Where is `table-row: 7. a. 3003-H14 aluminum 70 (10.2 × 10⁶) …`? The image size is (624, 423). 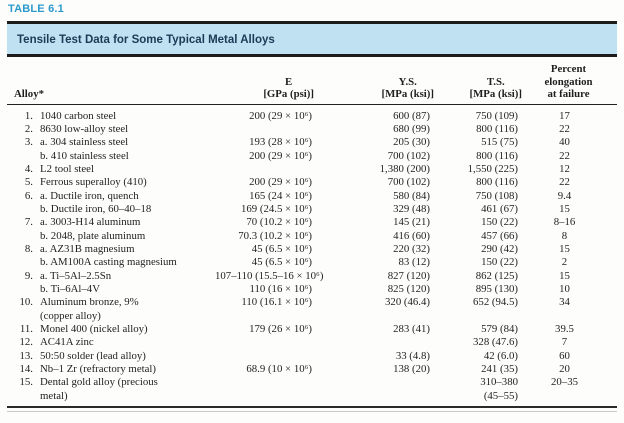 table-row: 7. a. 3003-H14 aluminum 70 (10.2 × 10⁶) … is located at coordinates (312, 222).